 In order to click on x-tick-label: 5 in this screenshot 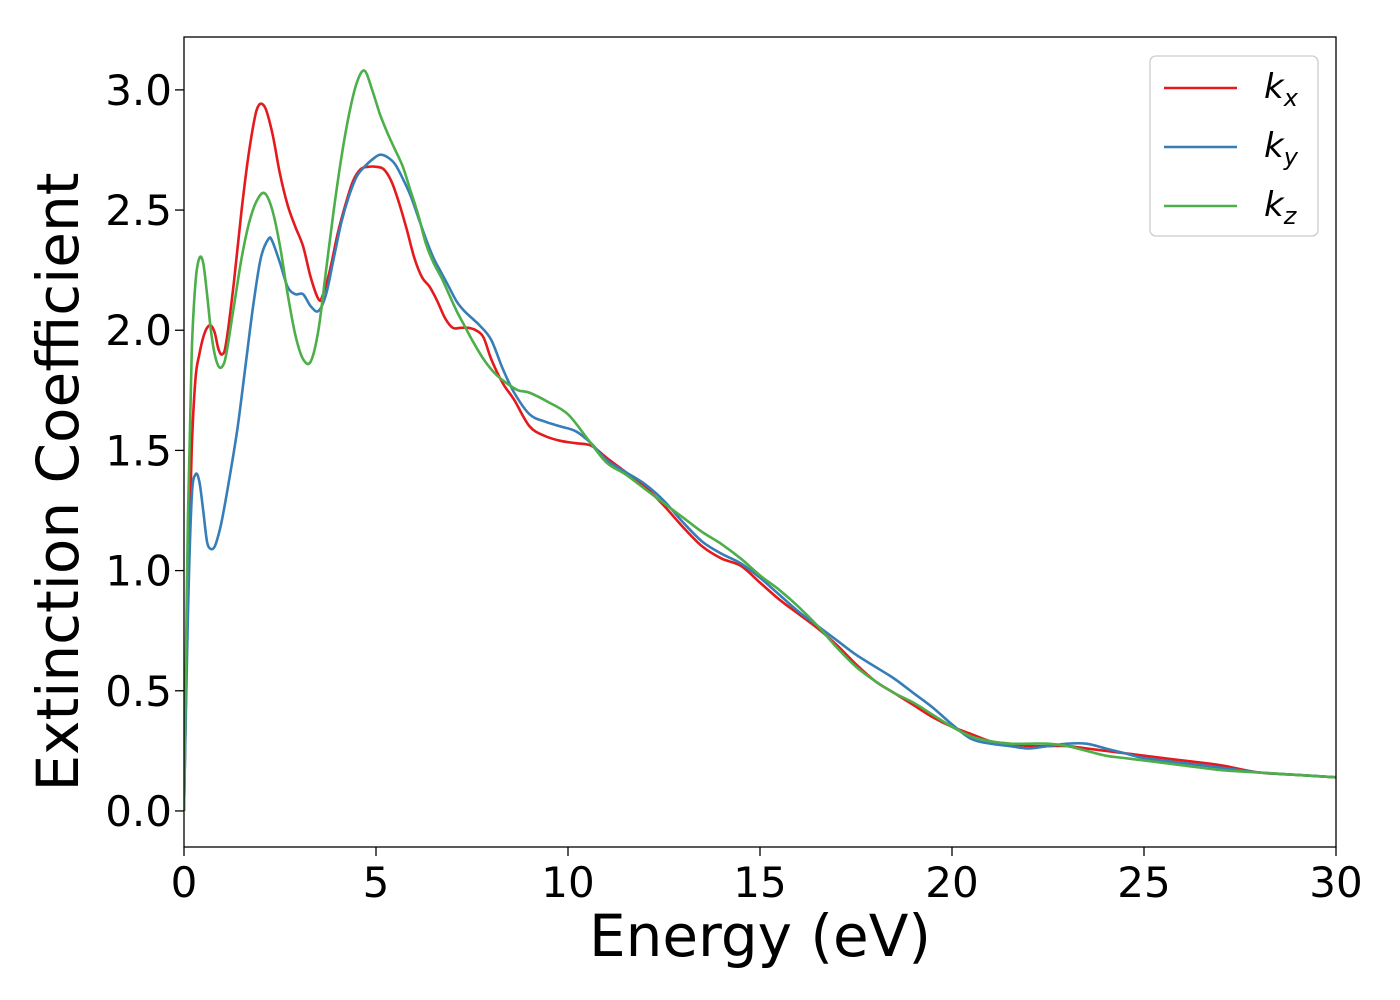, I will do `click(376, 882)`.